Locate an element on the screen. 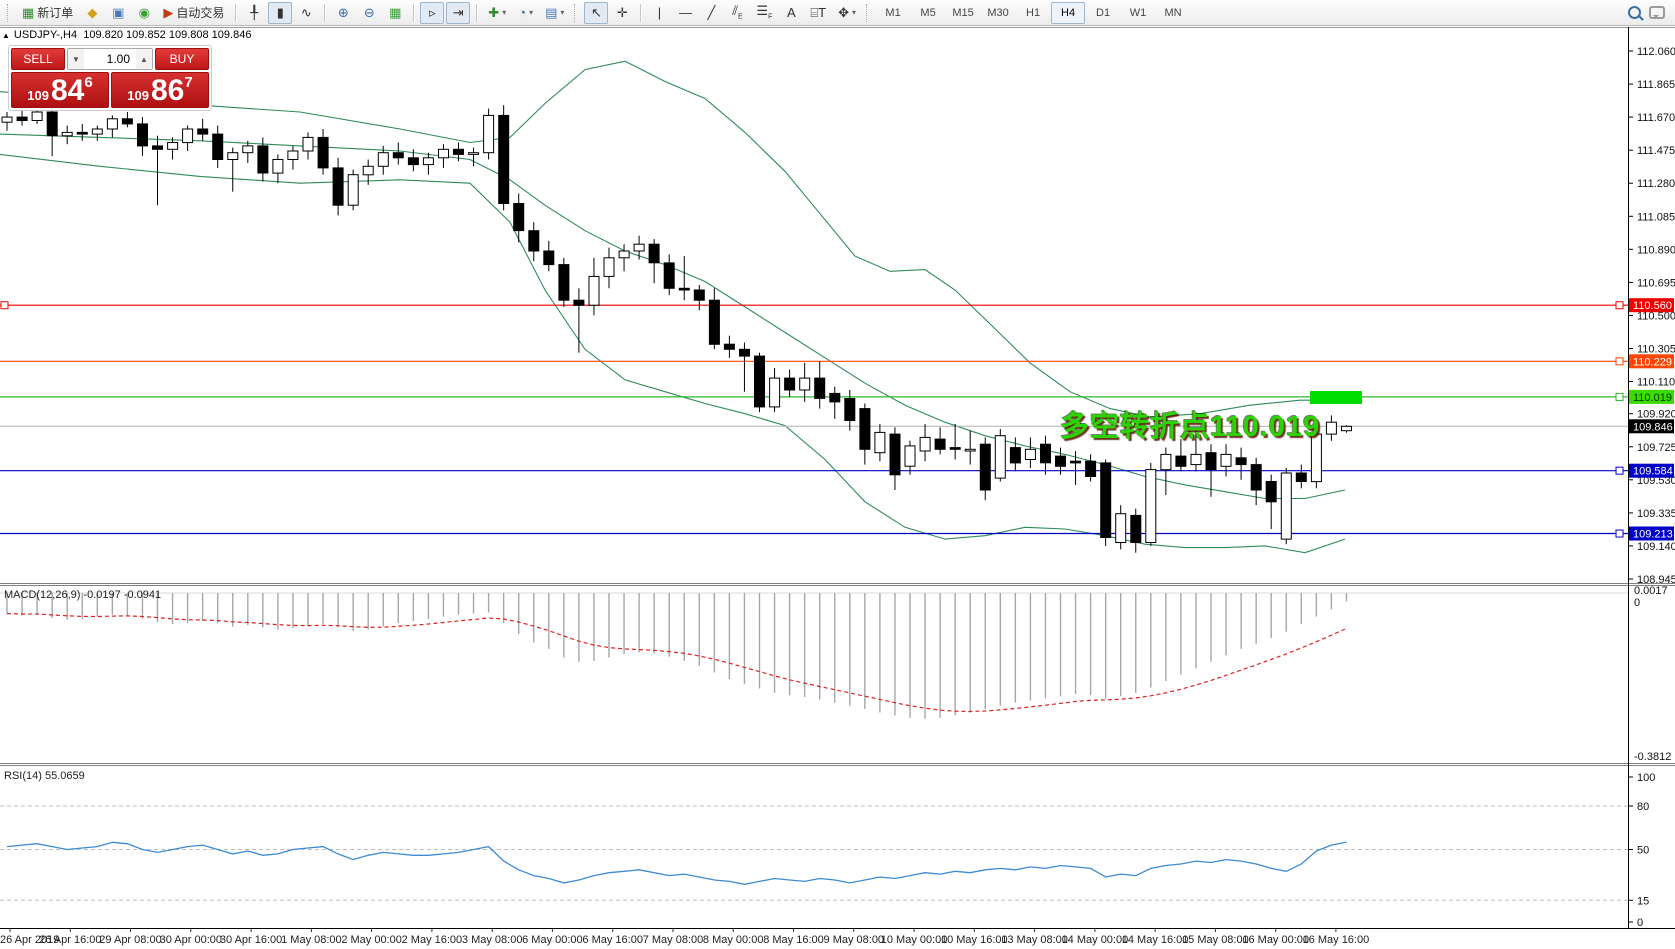 The image size is (1675, 949). new-order-button: ▦ 新订单 is located at coordinates (47, 13).